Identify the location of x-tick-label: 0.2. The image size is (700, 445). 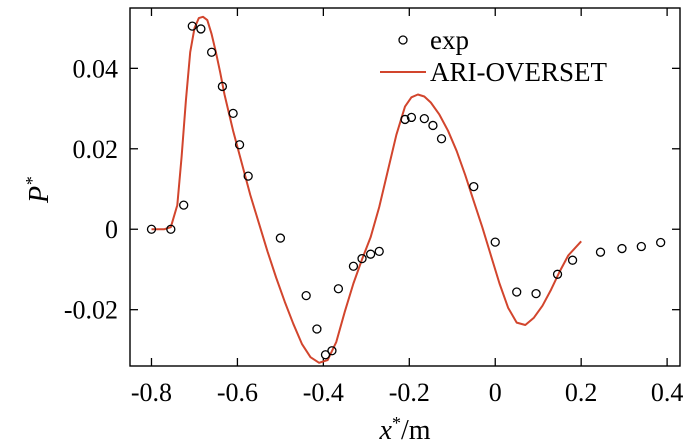
(581, 392).